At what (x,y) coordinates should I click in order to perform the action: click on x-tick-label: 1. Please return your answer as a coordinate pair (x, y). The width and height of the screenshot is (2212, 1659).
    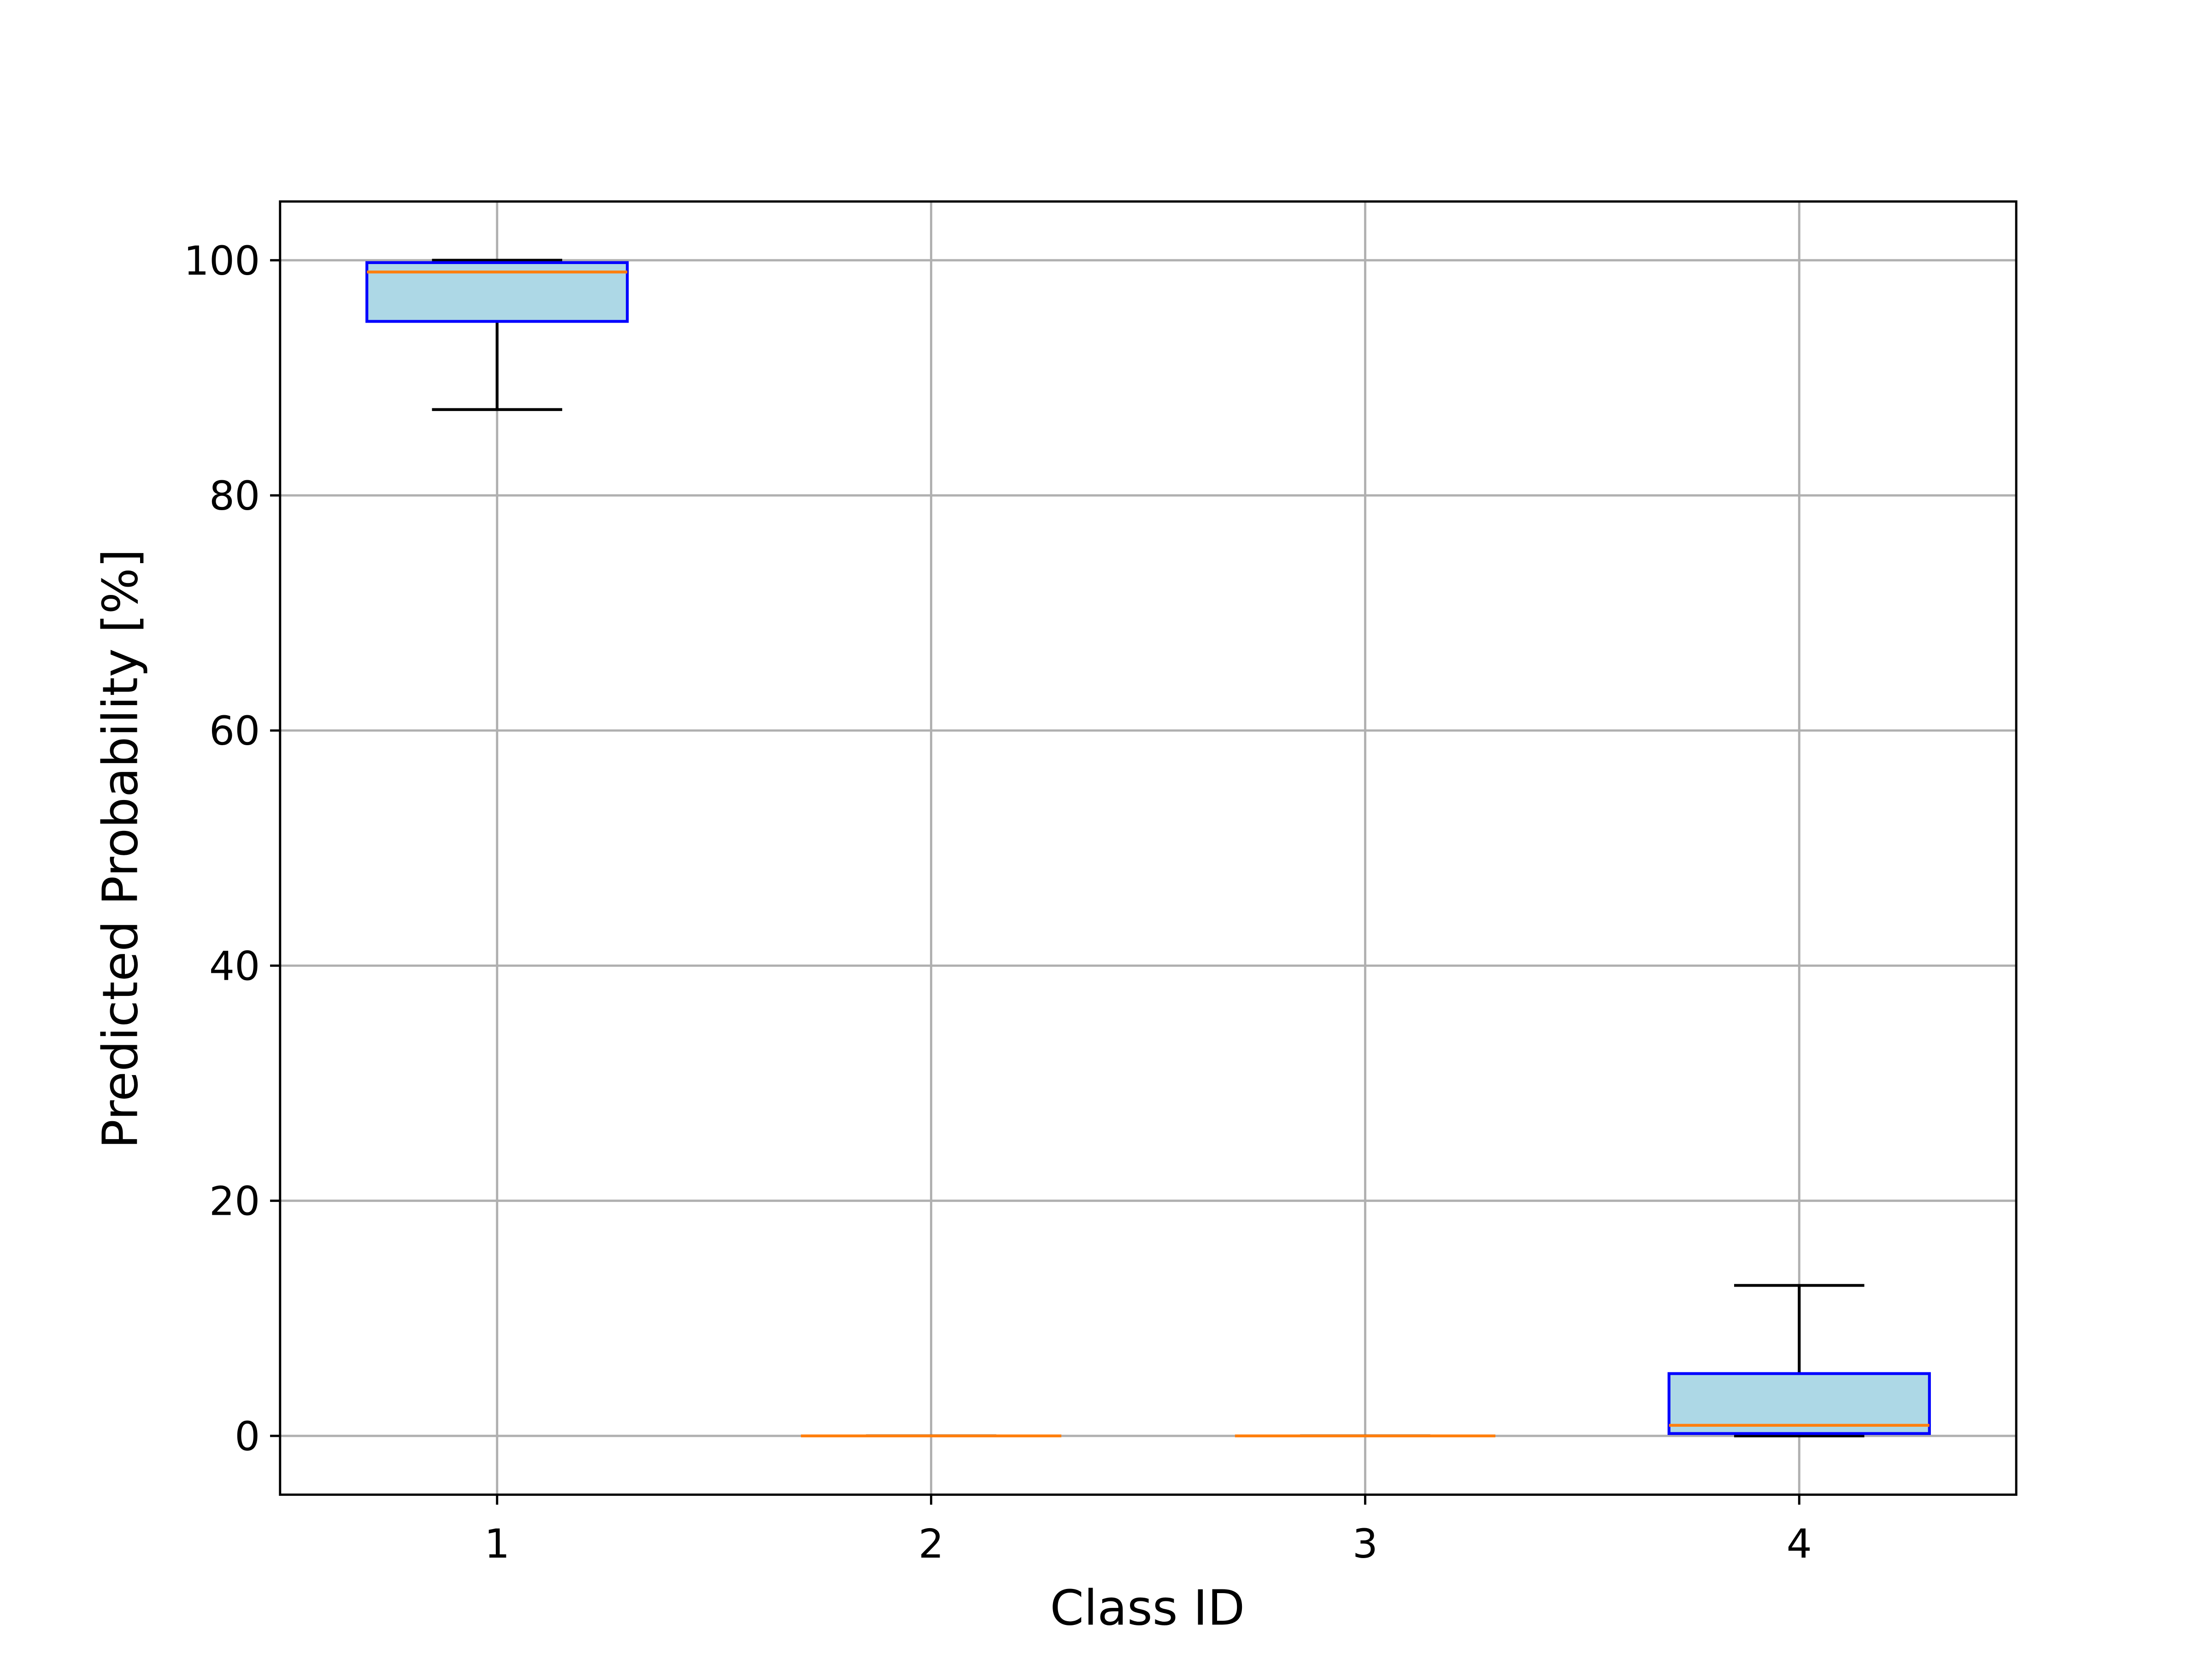
    Looking at the image, I should click on (497, 1544).